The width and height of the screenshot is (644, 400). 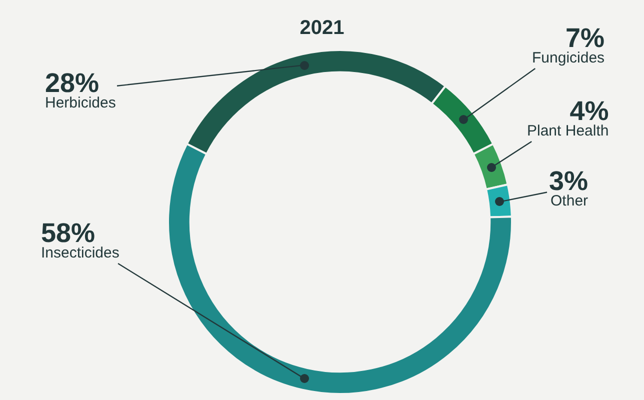 I want to click on chart-title: 2021, so click(x=322, y=28).